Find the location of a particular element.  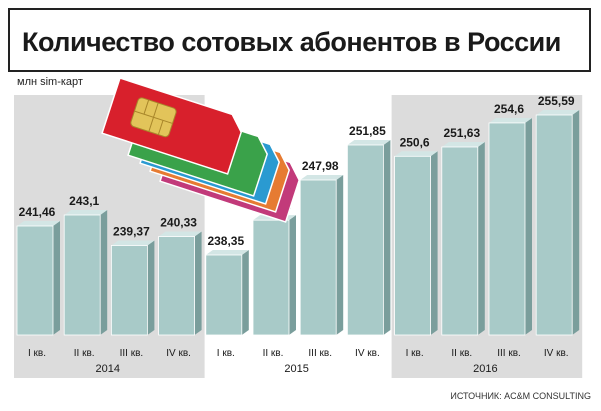

data-label-3: 239,37 is located at coordinates (131, 231).